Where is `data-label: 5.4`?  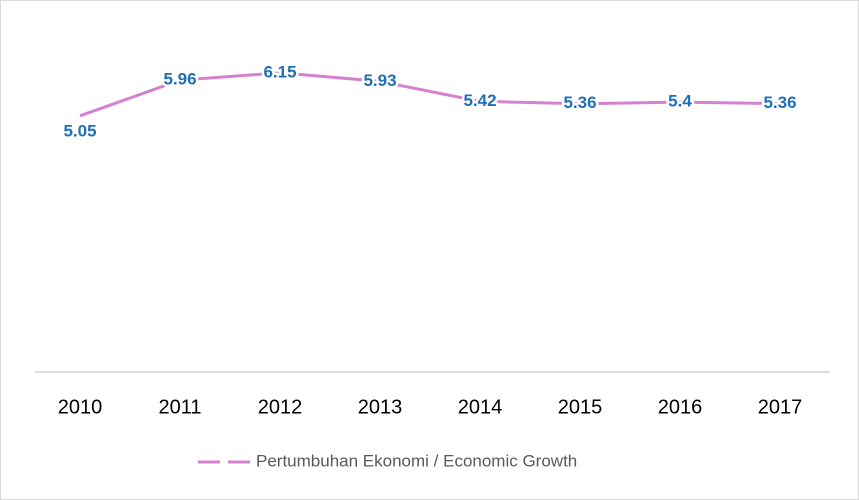 data-label: 5.4 is located at coordinates (680, 101).